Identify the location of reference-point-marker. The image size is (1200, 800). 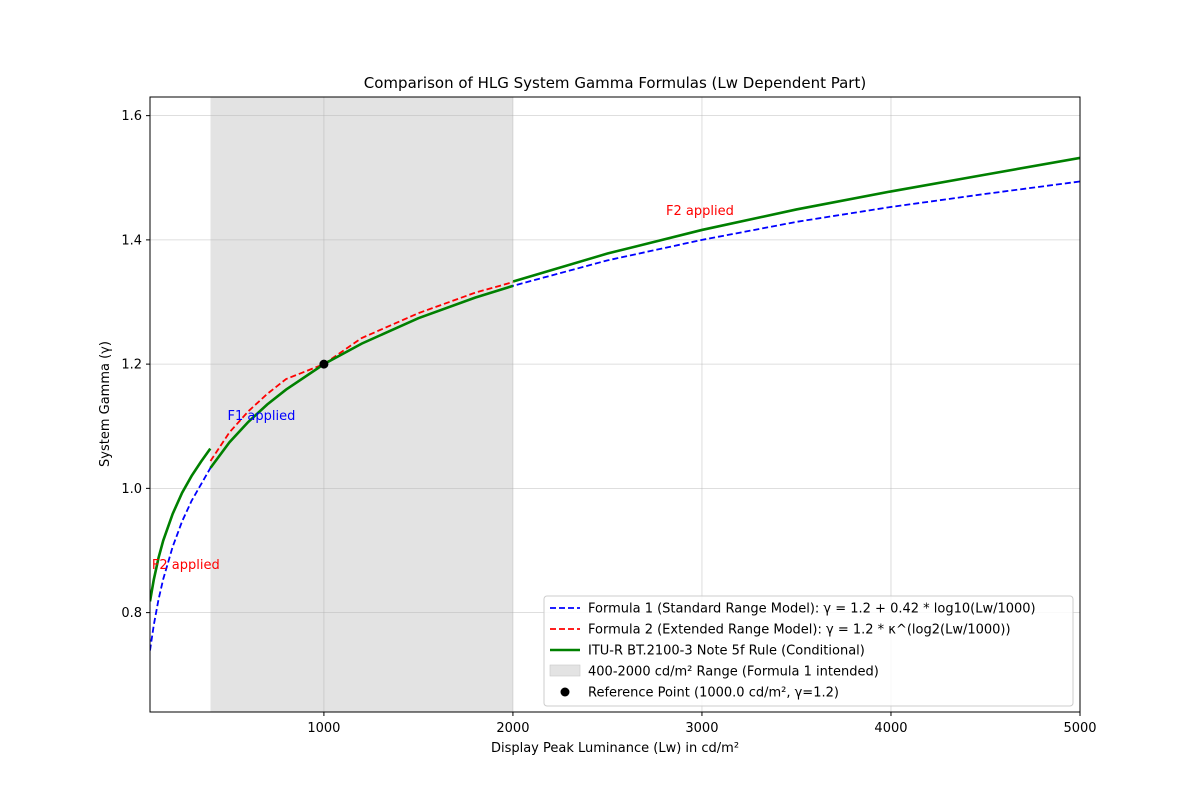
(324, 364).